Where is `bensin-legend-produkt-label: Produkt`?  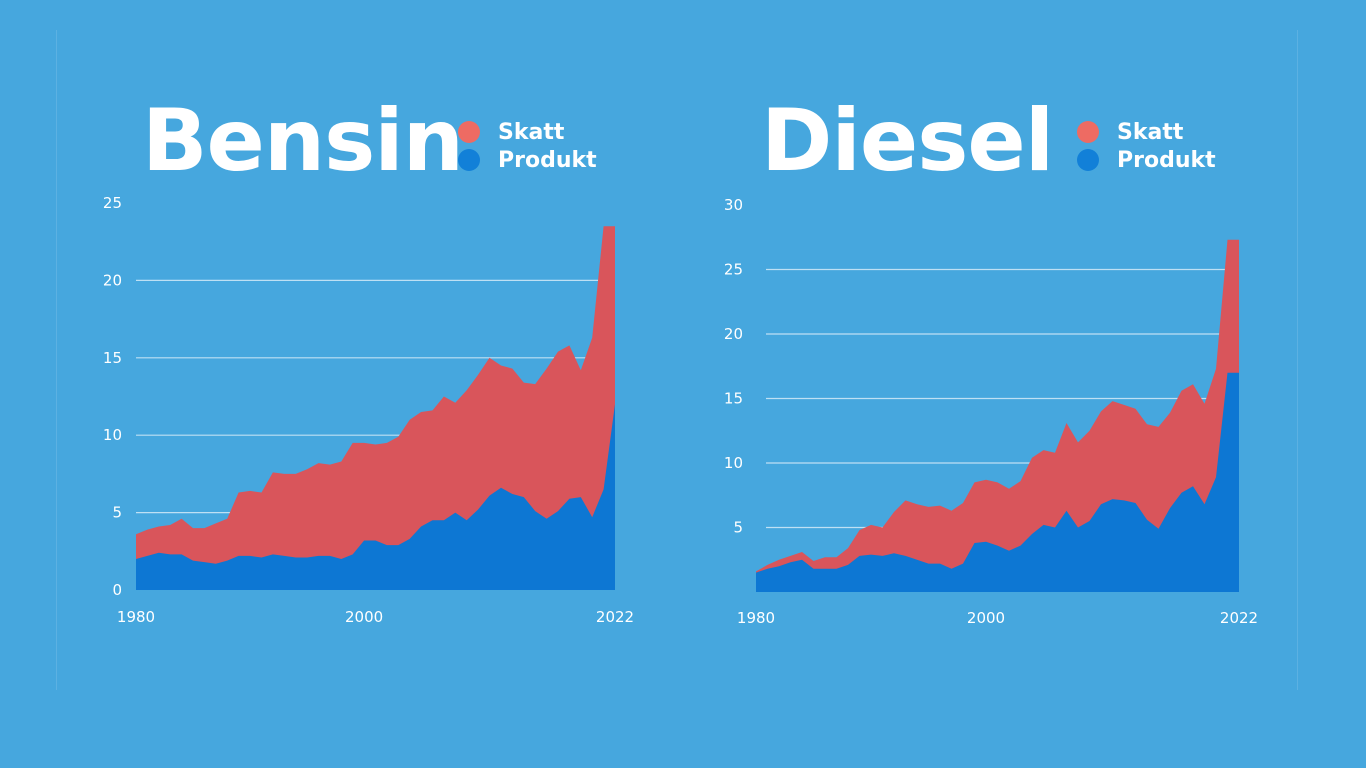 bensin-legend-produkt-label: Produkt is located at coordinates (547, 160).